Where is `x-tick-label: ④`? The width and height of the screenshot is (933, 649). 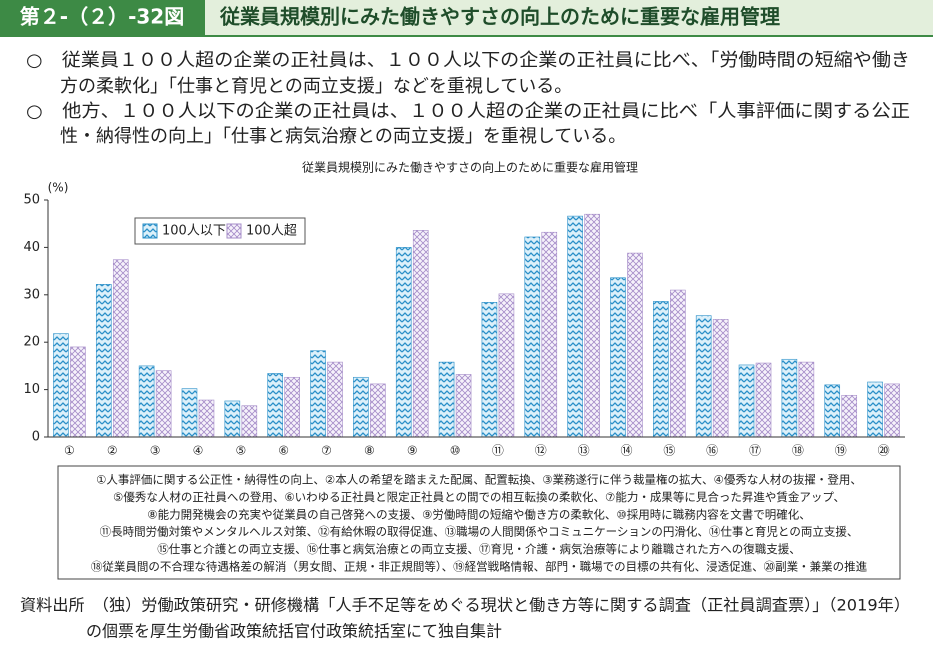 x-tick-label: ④ is located at coordinates (198, 451).